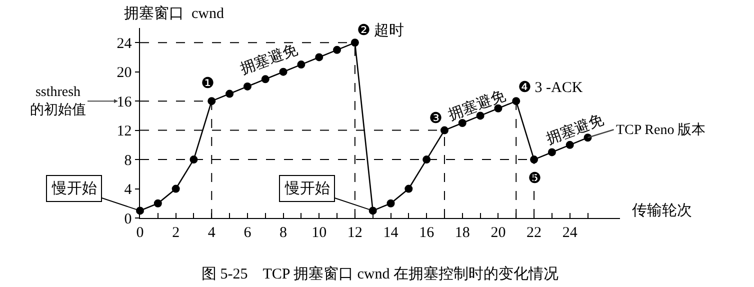 Image resolution: width=754 pixels, height=287 pixels. What do you see at coordinates (140, 233) in the screenshot?
I see `x-tick-label: 0` at bounding box center [140, 233].